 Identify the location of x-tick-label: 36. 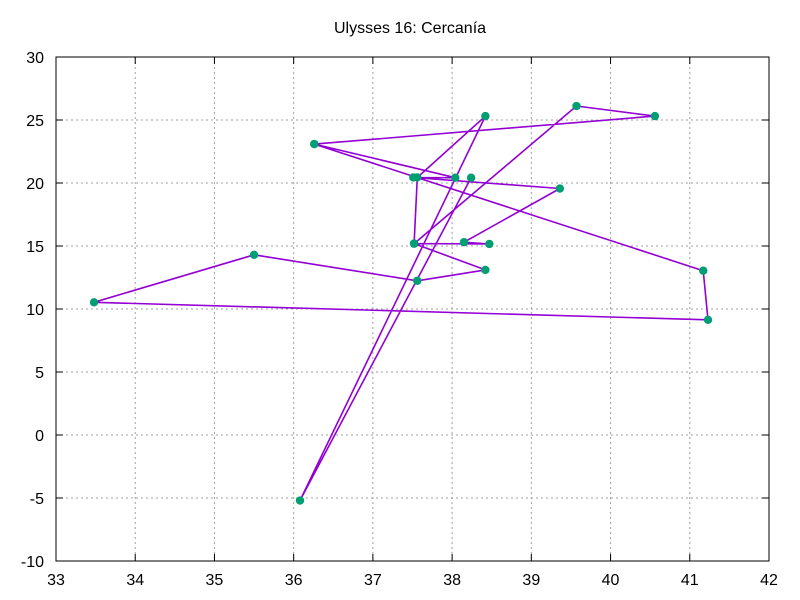
(294, 580).